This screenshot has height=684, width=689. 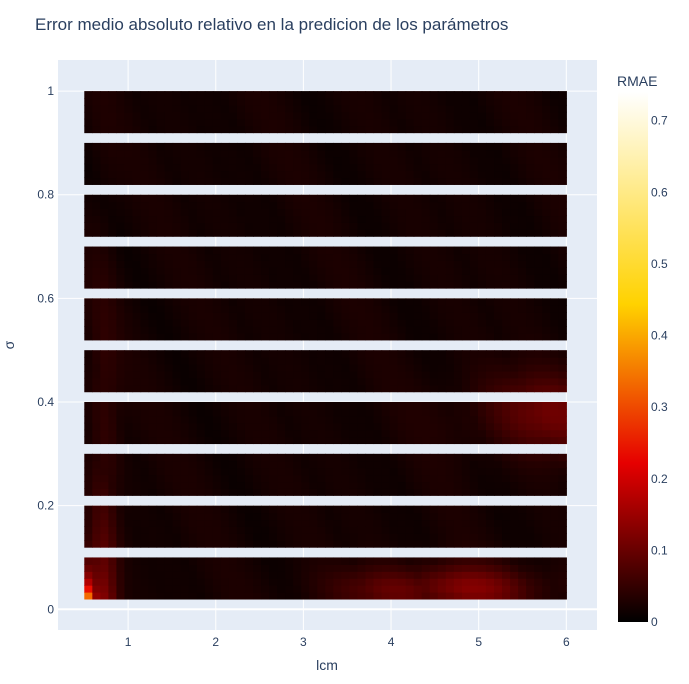 What do you see at coordinates (325, 319) in the screenshot?
I see `data-band` at bounding box center [325, 319].